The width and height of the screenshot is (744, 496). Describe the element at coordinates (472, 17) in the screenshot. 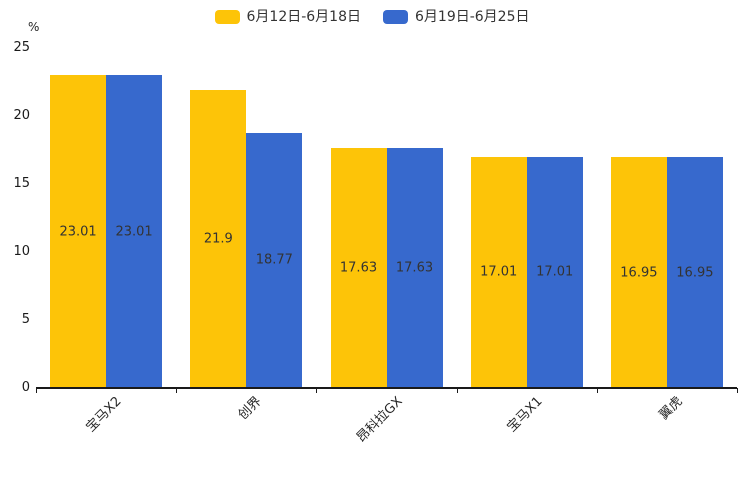

I see `legend-label-week2: 6月19日-6月25日` at that location.